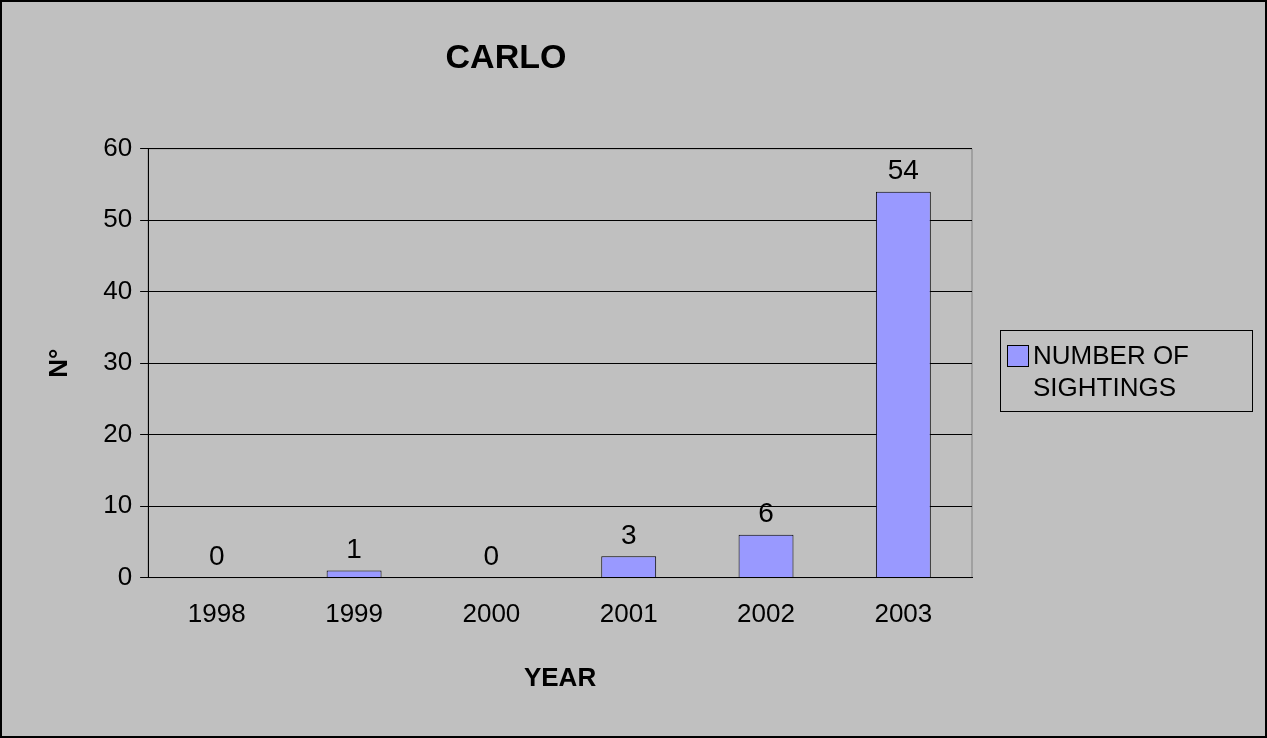 The height and width of the screenshot is (738, 1267). What do you see at coordinates (903, 613) in the screenshot?
I see `x-tick-label: 2003` at bounding box center [903, 613].